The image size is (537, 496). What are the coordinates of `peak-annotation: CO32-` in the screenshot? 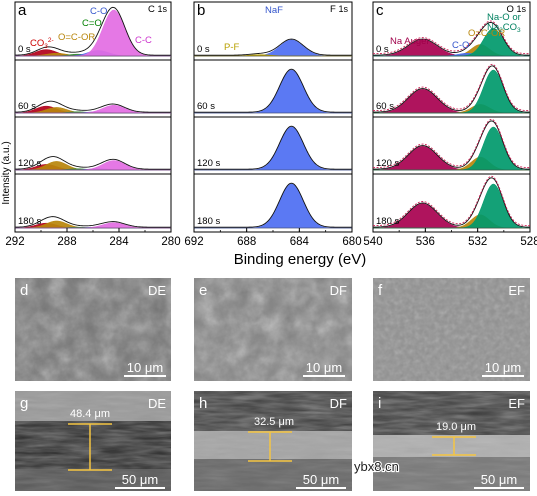 It's located at (42, 43).